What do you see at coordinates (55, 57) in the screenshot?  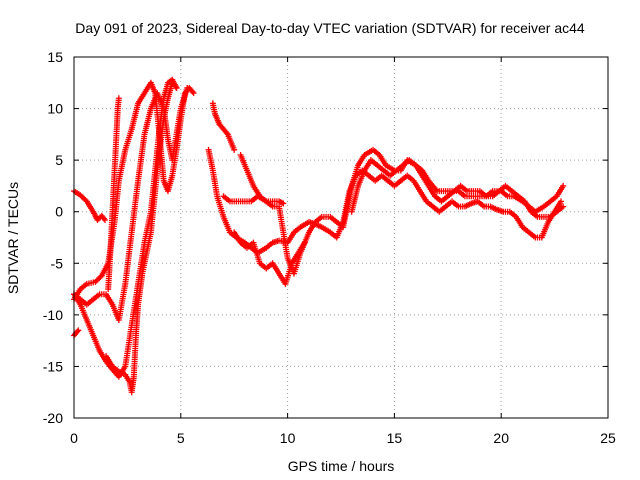 I see `y-tick-label: 15` at bounding box center [55, 57].